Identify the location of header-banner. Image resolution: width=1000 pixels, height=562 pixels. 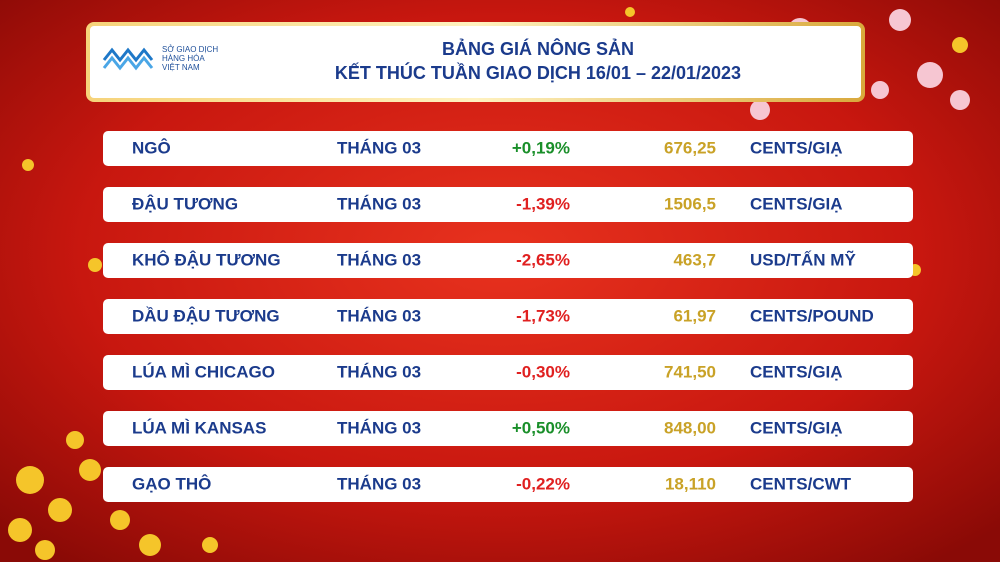
(475, 62).